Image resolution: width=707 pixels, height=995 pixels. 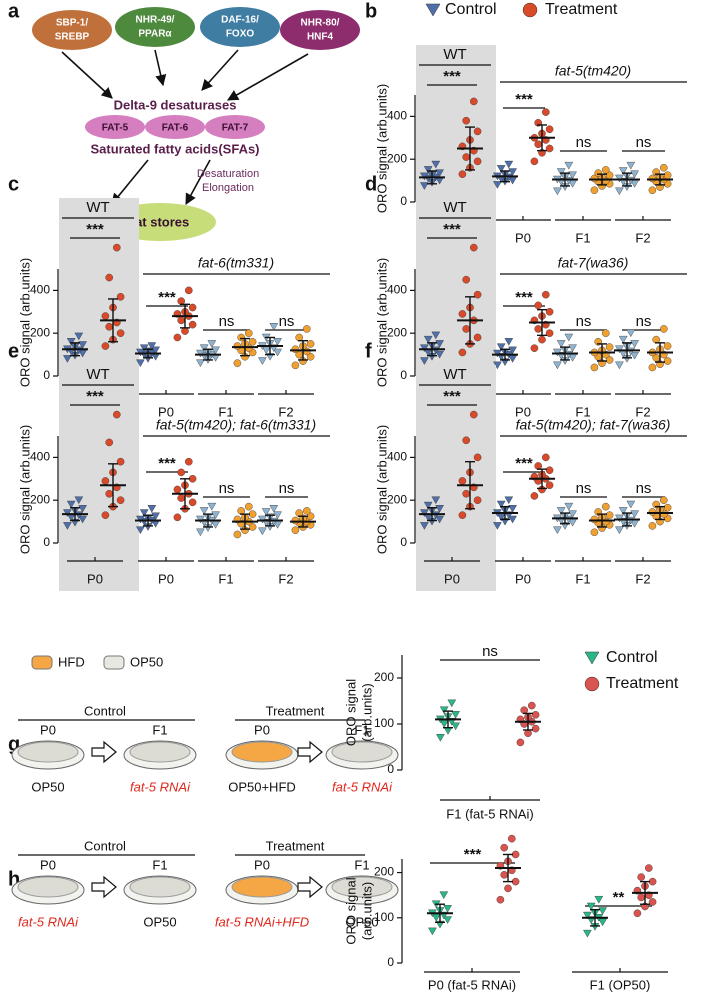 What do you see at coordinates (366, 712) in the screenshot?
I see `y-axis-label: (arb.units)` at bounding box center [366, 712].